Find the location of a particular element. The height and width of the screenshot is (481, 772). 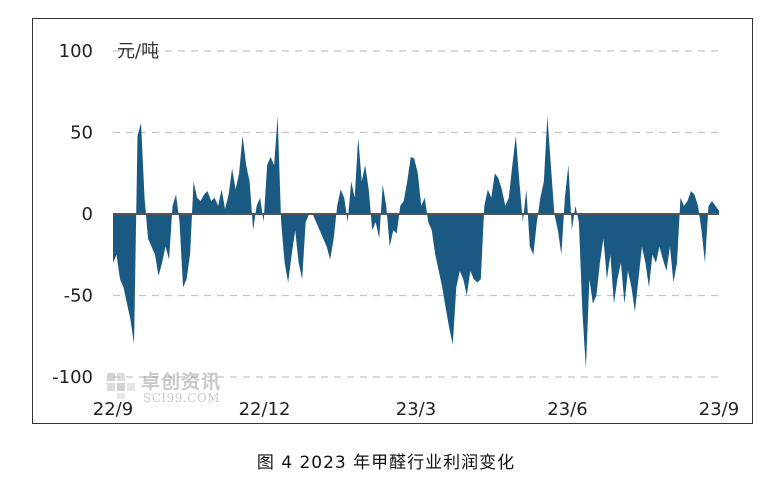

y-tick-label: -50 is located at coordinates (78, 296).